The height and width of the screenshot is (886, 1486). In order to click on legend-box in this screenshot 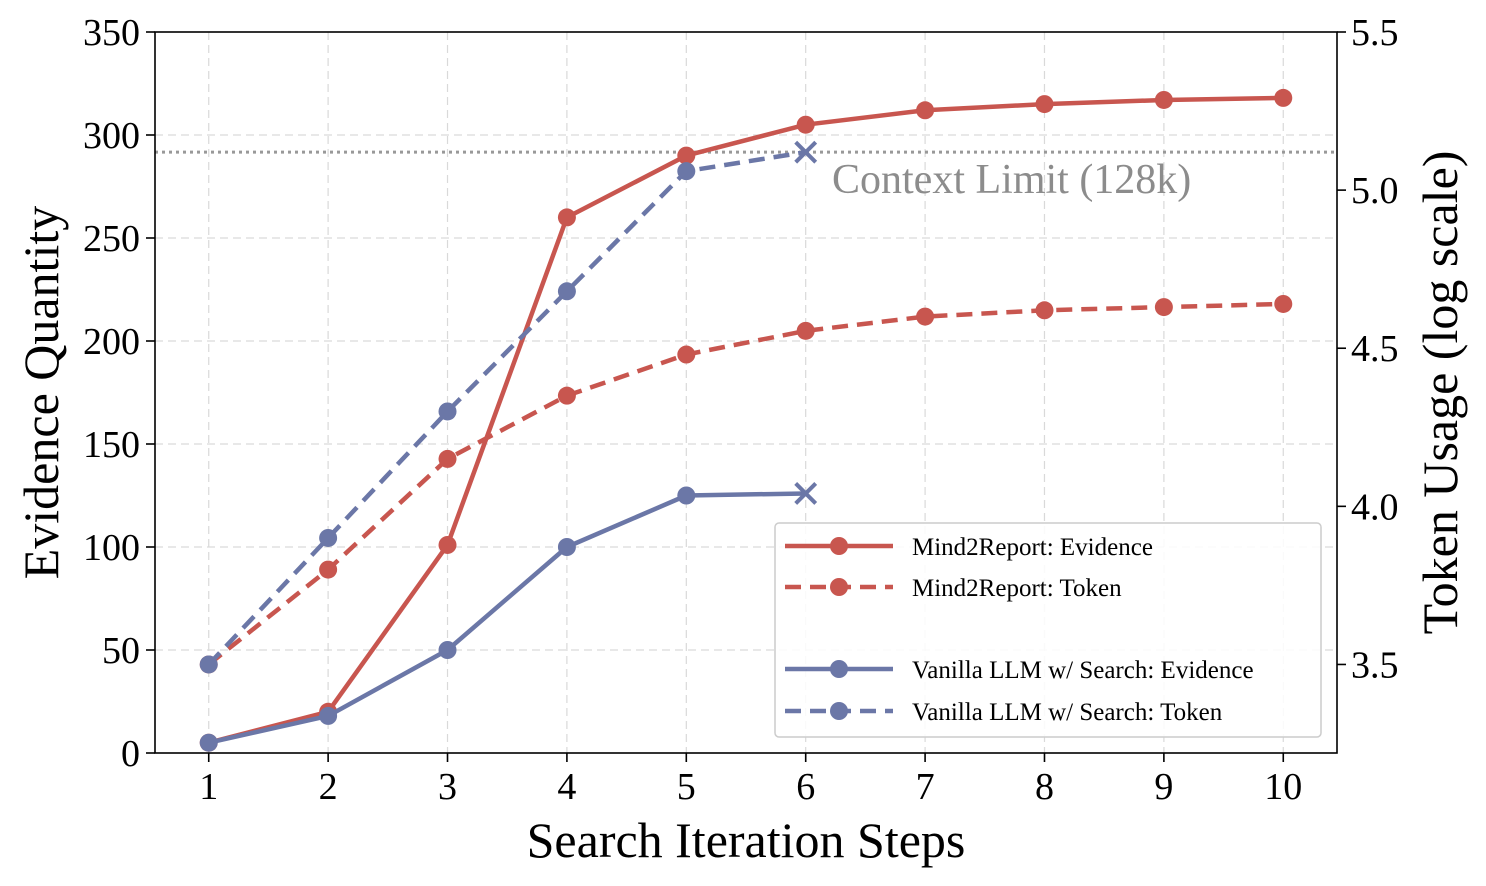, I will do `click(1048, 630)`.